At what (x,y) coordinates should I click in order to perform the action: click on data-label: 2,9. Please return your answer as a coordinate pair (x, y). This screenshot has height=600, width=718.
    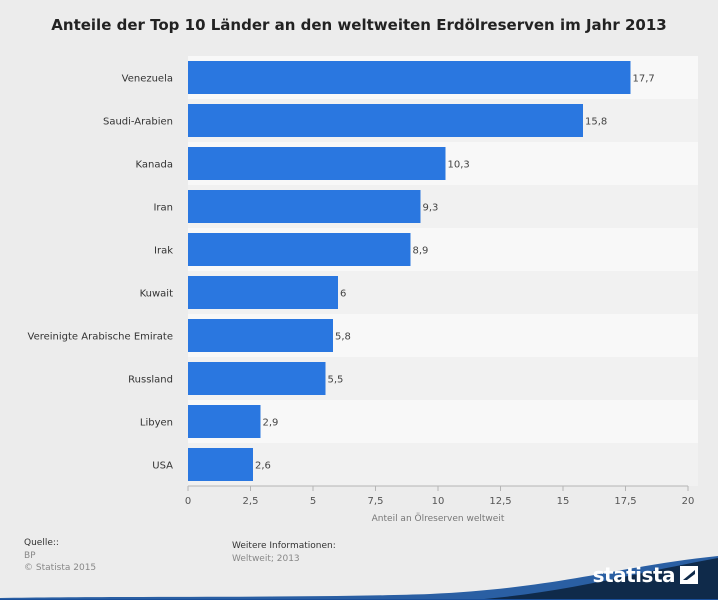
    Looking at the image, I should click on (271, 423).